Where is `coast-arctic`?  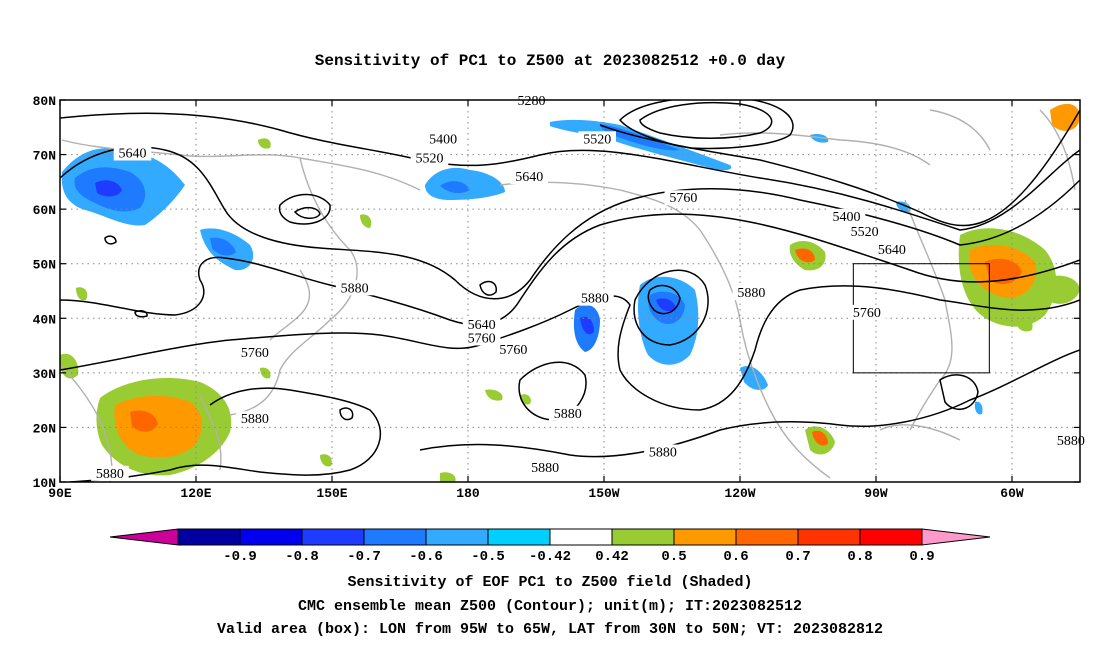 coast-arctic is located at coordinates (825, 149).